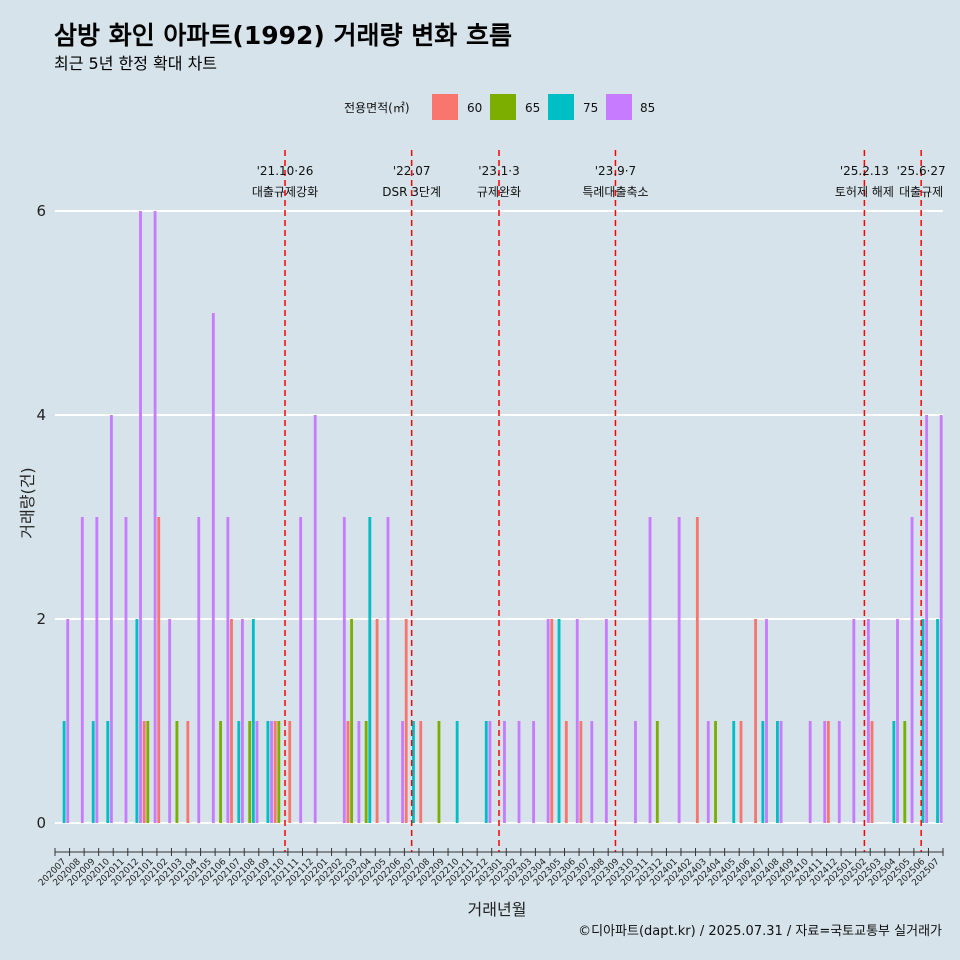 Image resolution: width=960 pixels, height=960 pixels. Describe the element at coordinates (135, 63) in the screenshot. I see `chart-subtitle: 최근 5년 한정 확대 차트` at that location.